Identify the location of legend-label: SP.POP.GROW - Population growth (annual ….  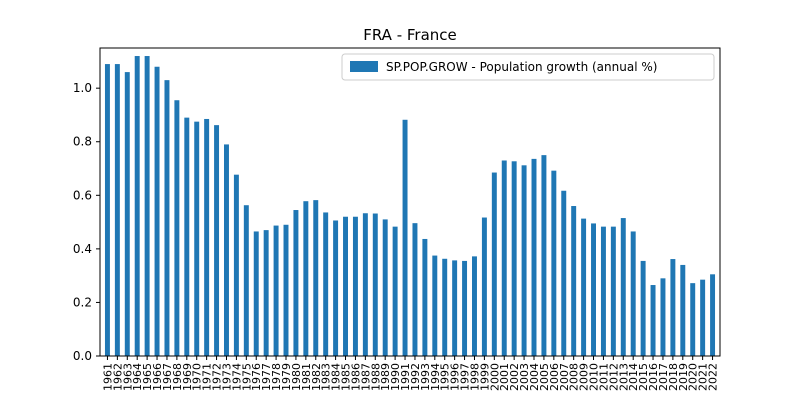
(521, 67).